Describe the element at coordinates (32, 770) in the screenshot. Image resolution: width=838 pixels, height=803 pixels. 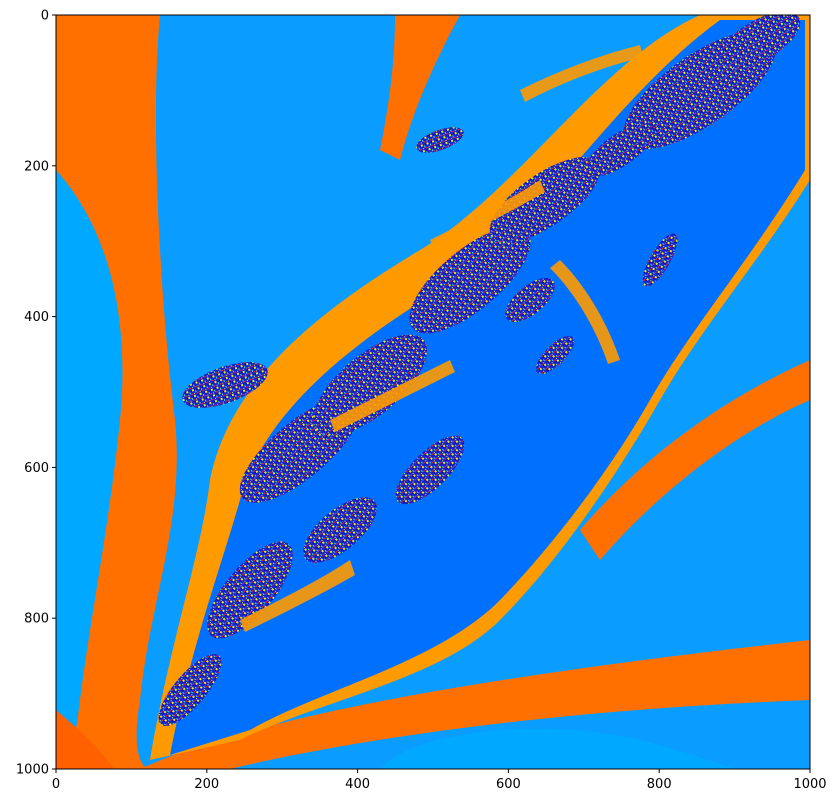
I see `y-tick-label: 1000` at that location.